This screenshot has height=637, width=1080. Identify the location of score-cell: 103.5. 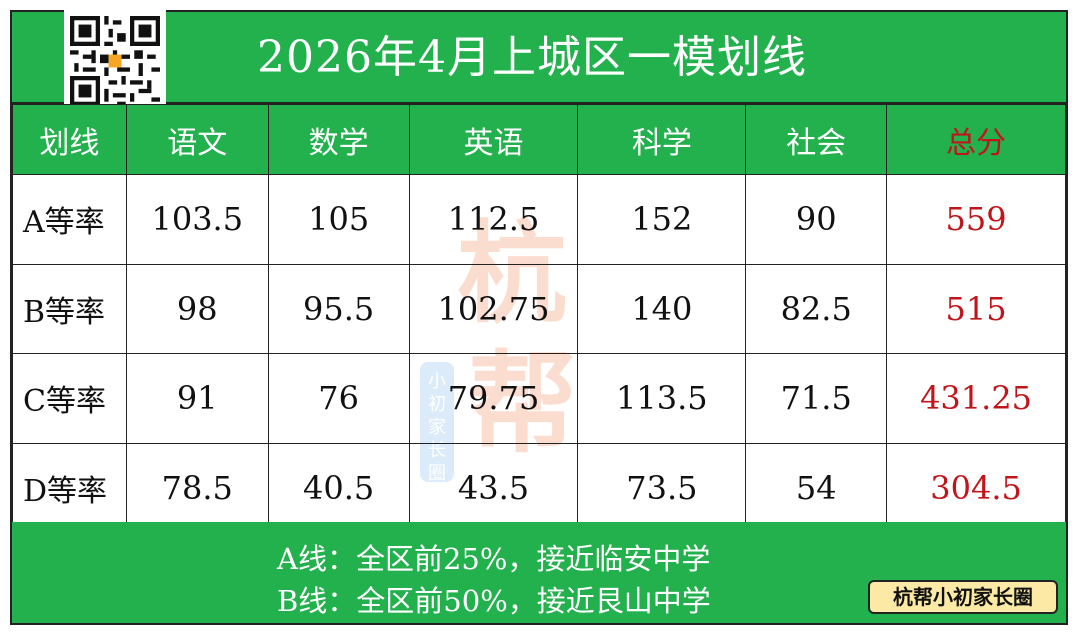
(197, 219).